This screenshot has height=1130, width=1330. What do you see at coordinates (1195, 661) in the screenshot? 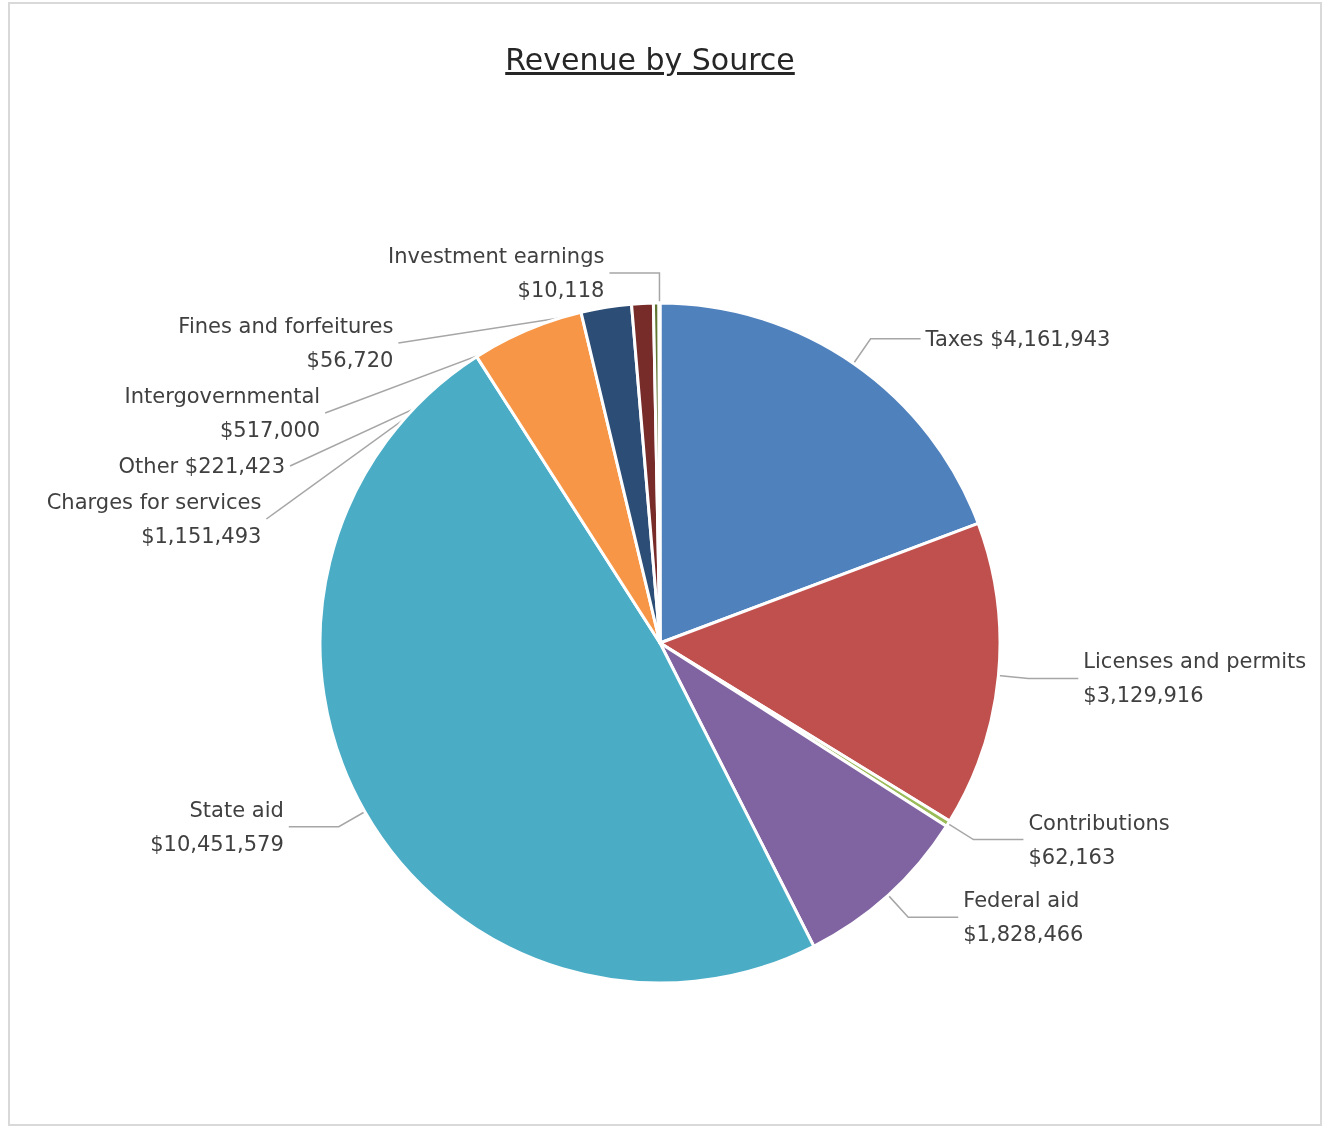
I see `slice-label: Licenses and permits` at bounding box center [1195, 661].